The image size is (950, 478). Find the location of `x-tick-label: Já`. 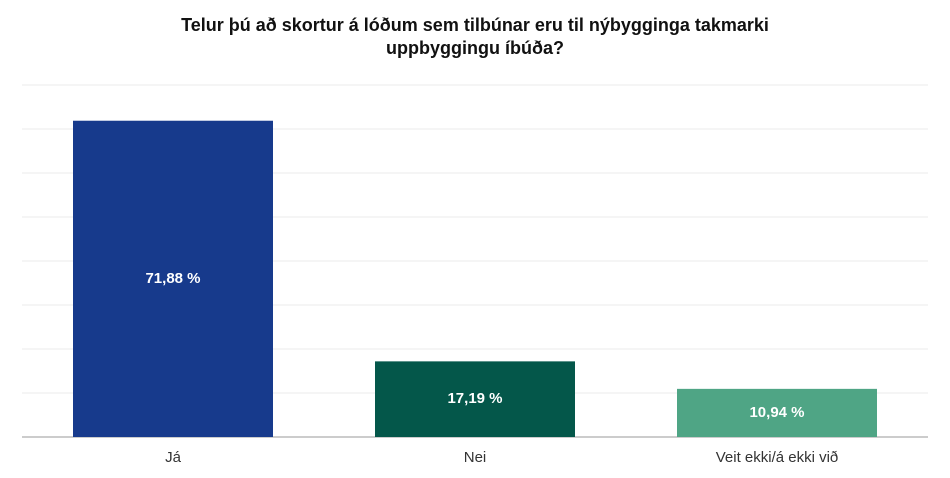

x-tick-label: Já is located at coordinates (173, 457).